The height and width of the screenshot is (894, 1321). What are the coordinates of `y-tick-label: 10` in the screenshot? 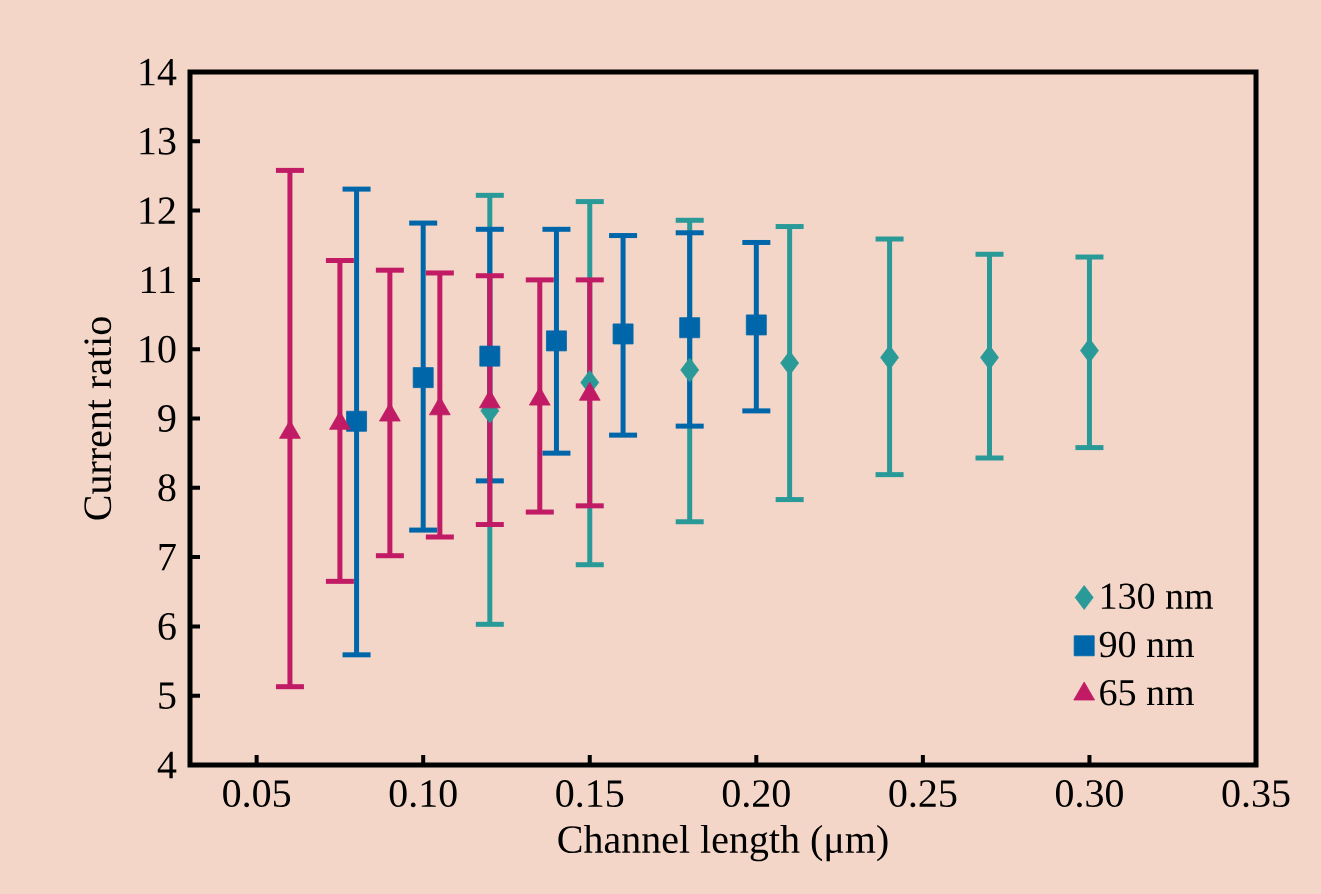 It's located at (158, 349).